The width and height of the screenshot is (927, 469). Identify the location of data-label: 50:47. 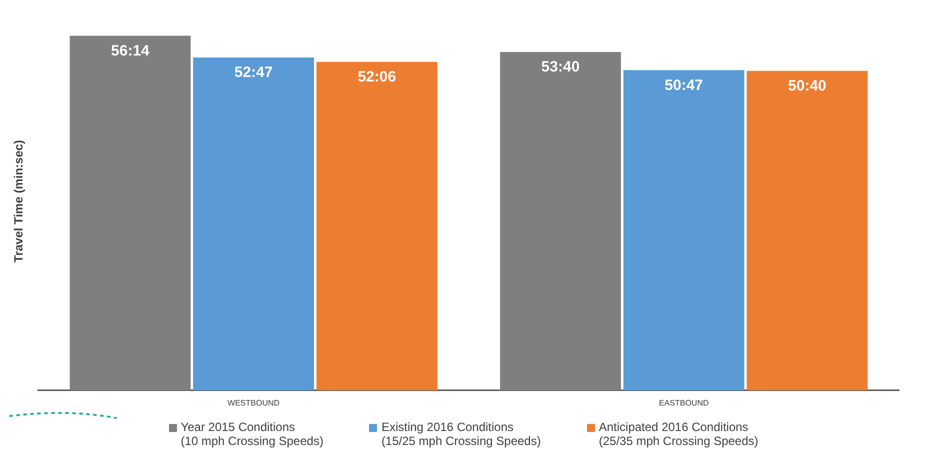
(684, 85).